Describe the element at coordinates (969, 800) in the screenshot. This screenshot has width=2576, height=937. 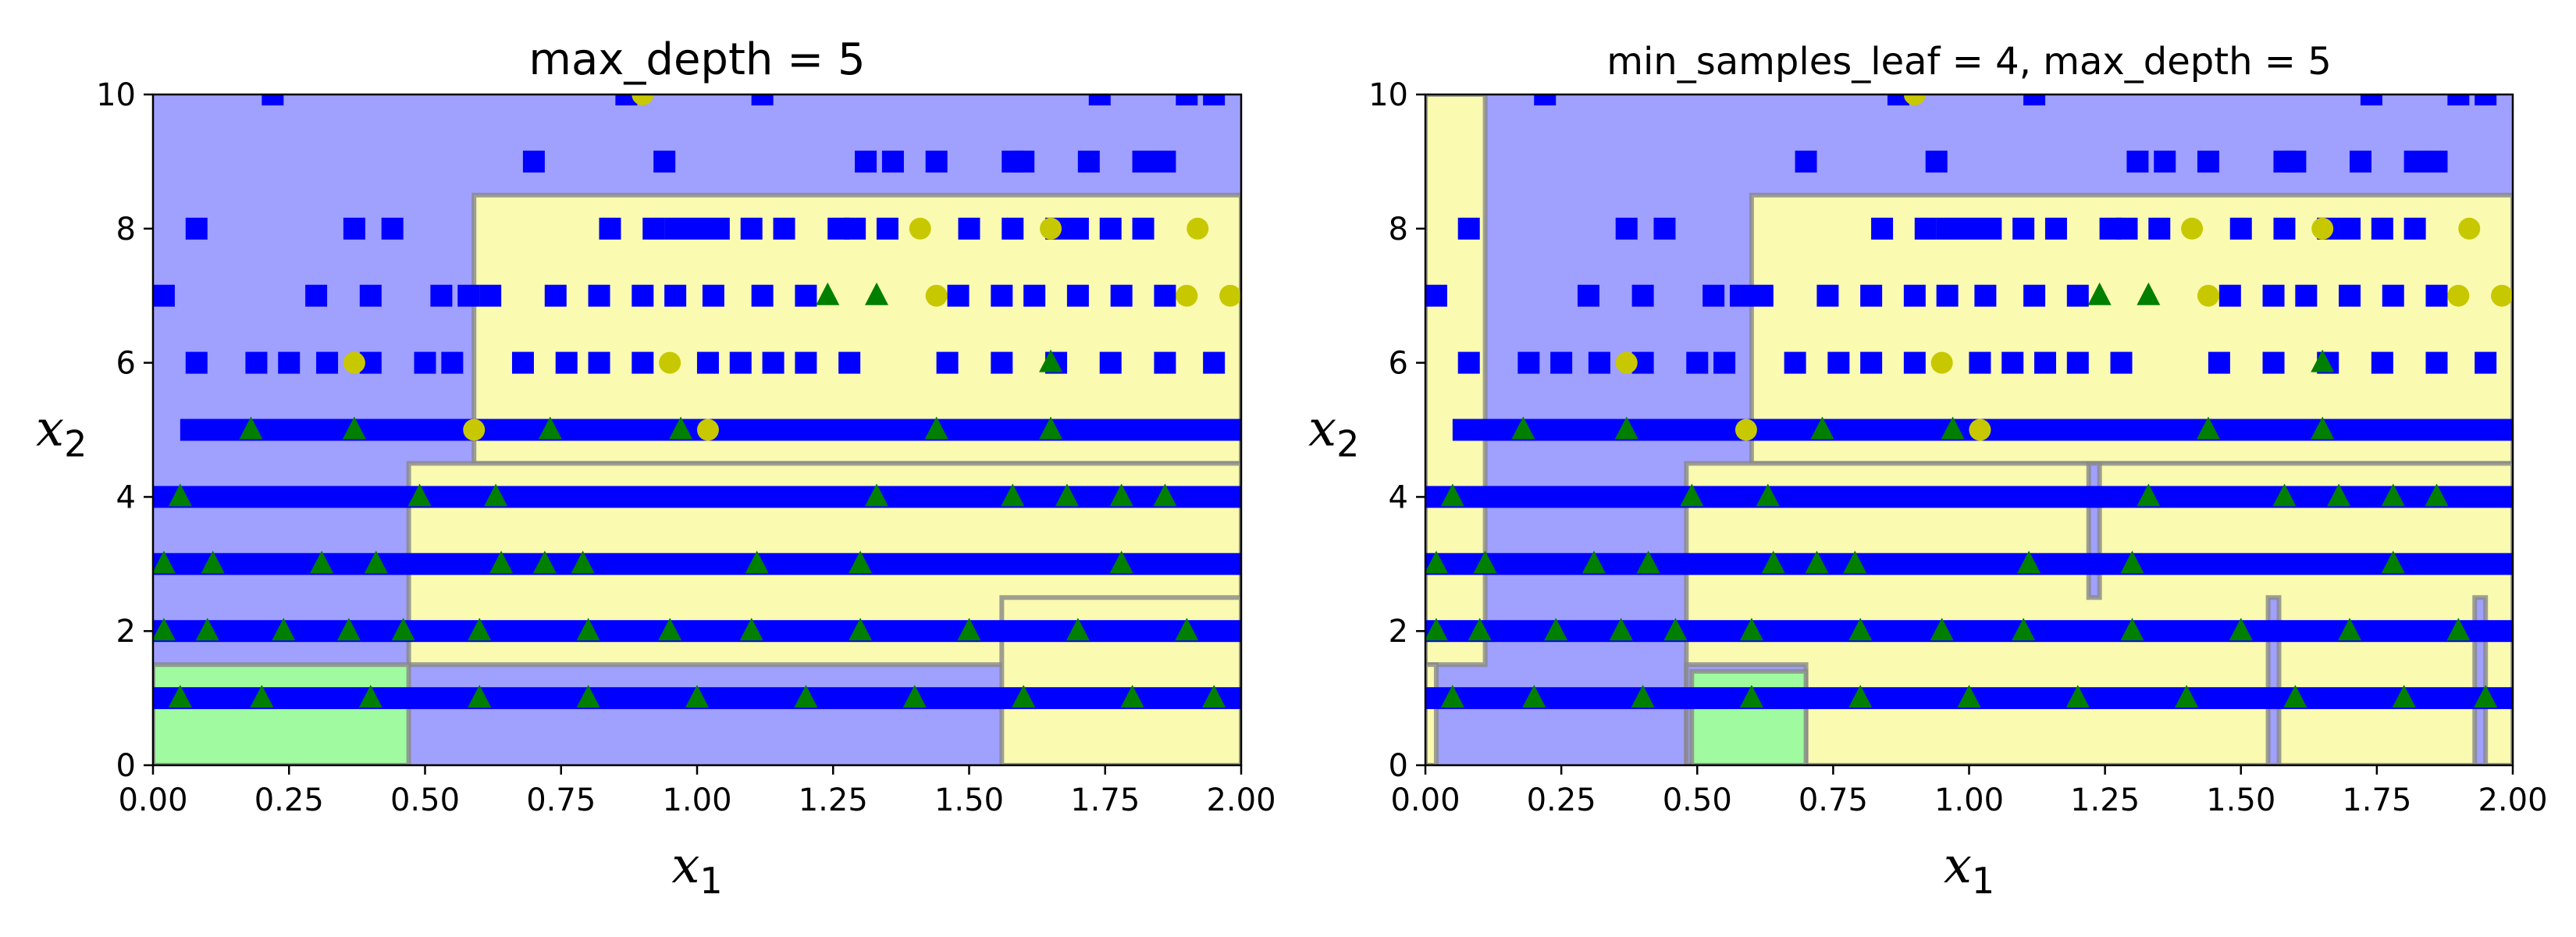
I see `x-tick-label: 1.50` at that location.